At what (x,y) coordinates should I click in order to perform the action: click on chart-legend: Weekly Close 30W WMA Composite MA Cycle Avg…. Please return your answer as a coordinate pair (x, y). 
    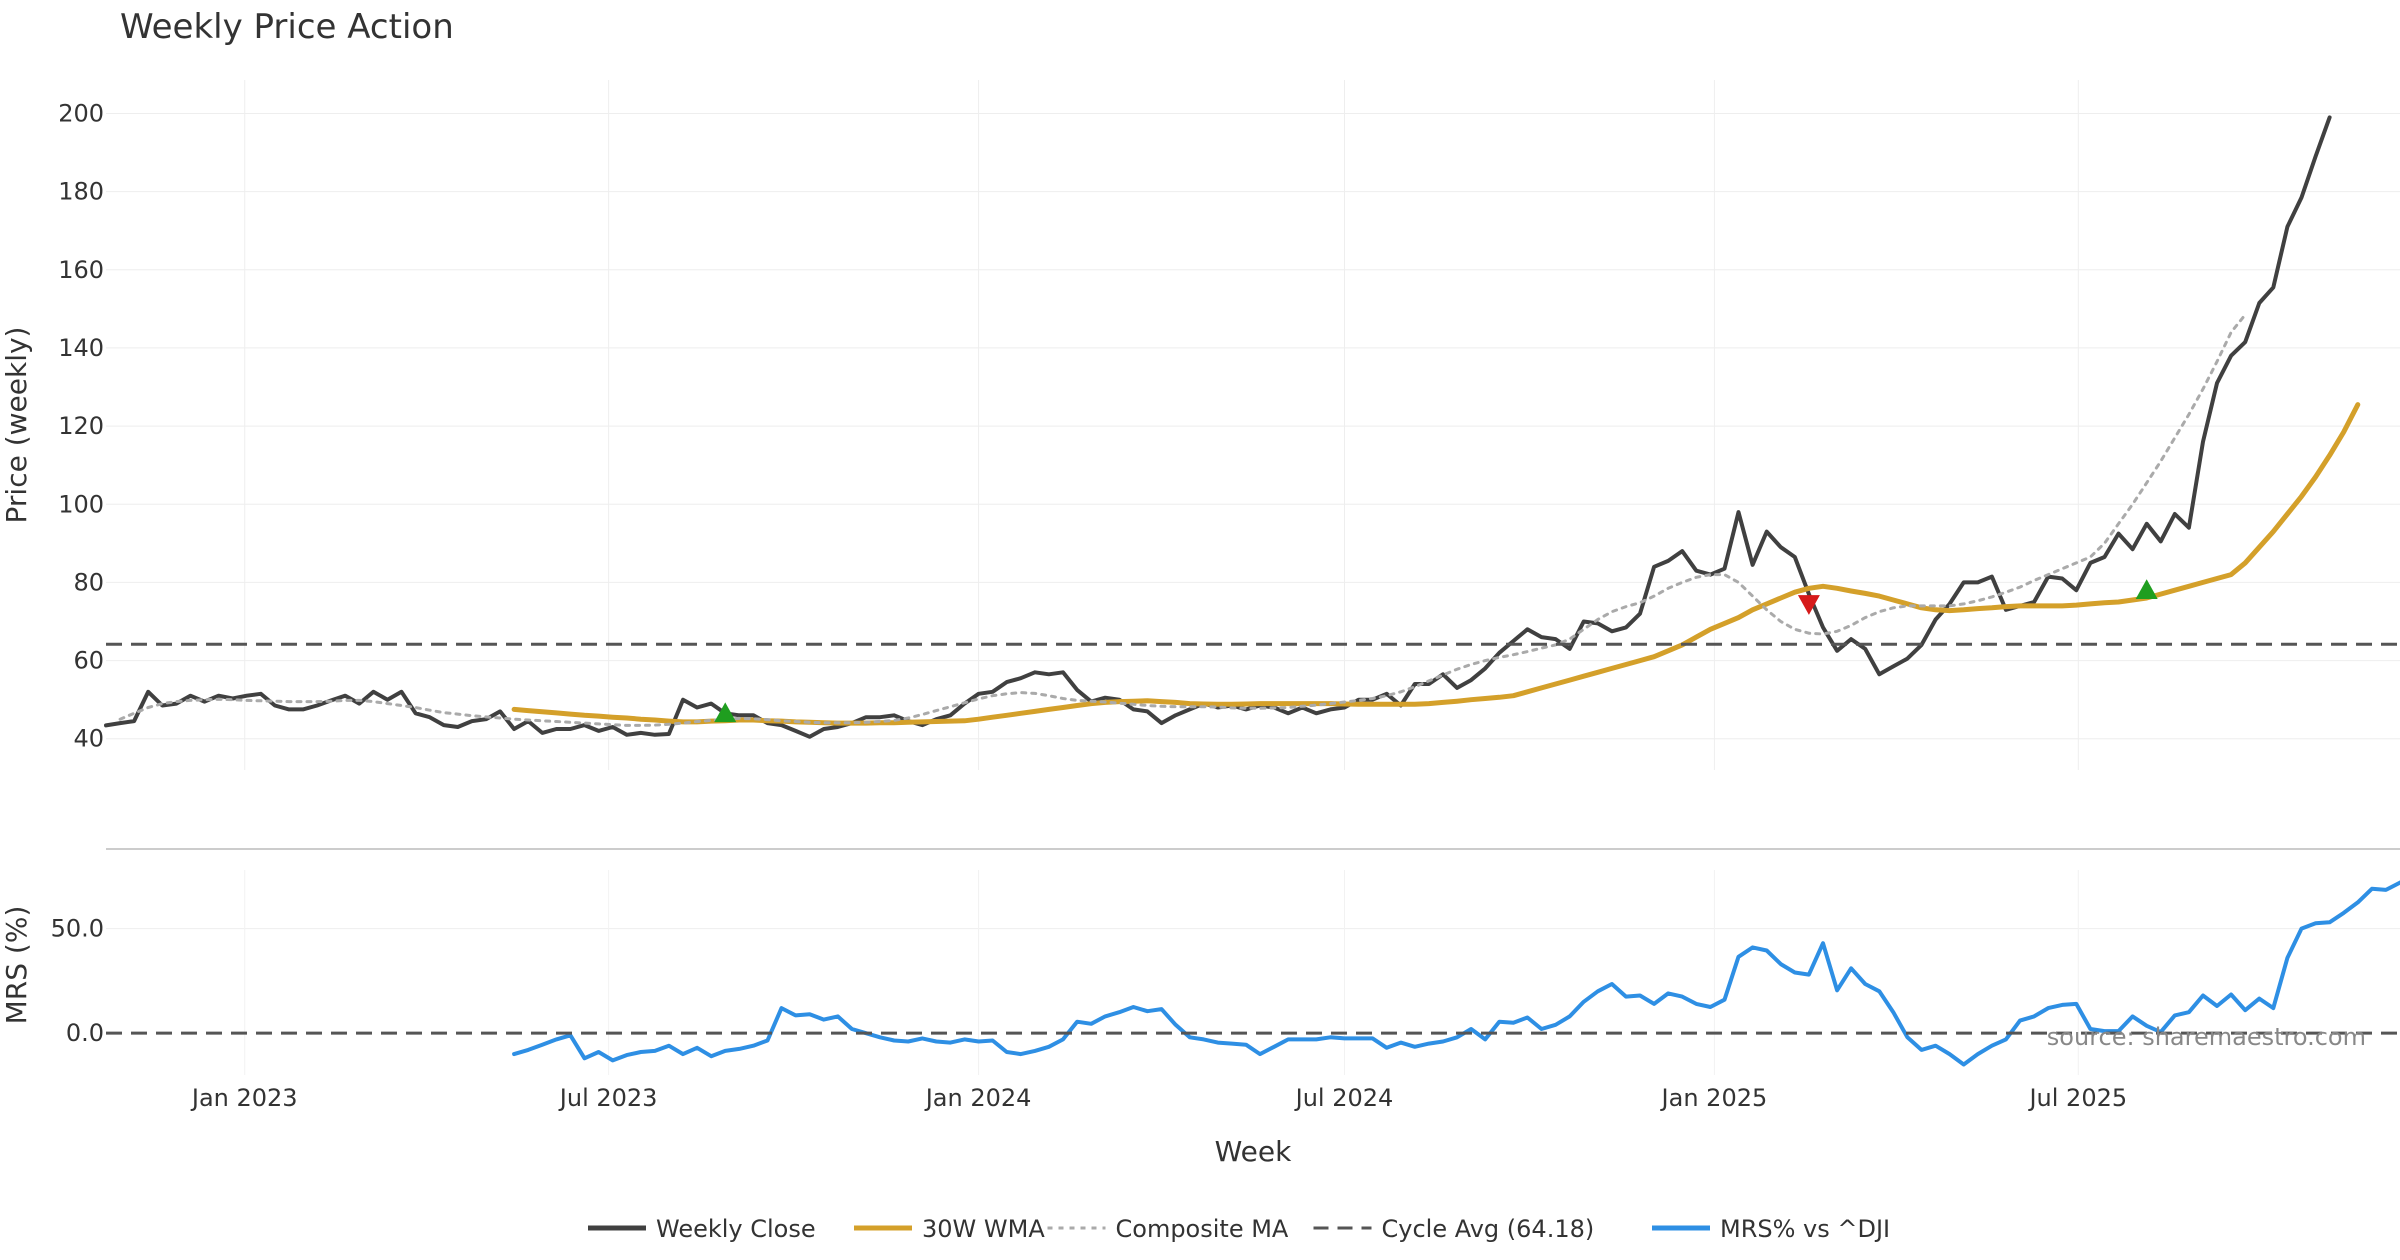
    Looking at the image, I should click on (1239, 1229).